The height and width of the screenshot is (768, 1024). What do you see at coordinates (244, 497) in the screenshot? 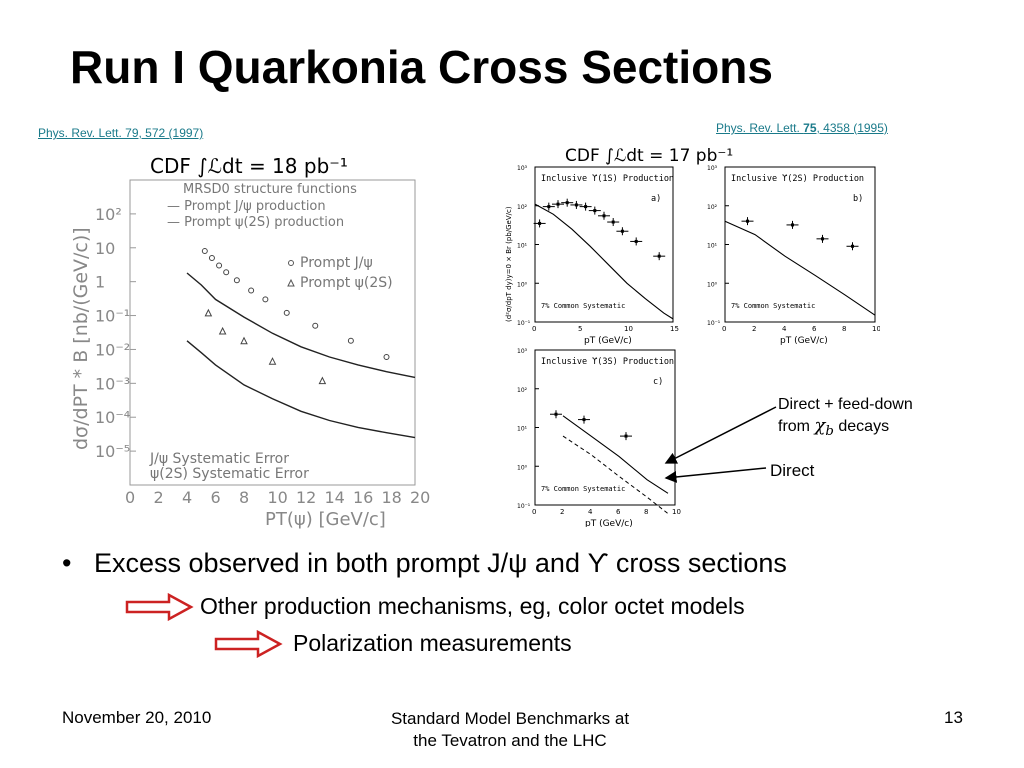
I see `left-xtick-label: 8` at bounding box center [244, 497].